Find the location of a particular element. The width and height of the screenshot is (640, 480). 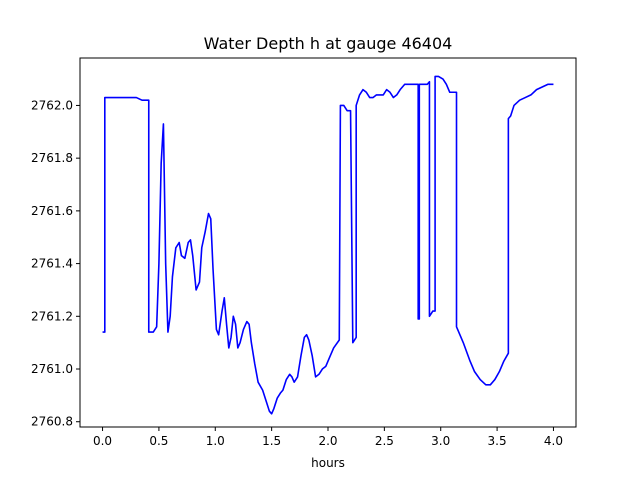

x-tick-label: 2.5 is located at coordinates (384, 441).